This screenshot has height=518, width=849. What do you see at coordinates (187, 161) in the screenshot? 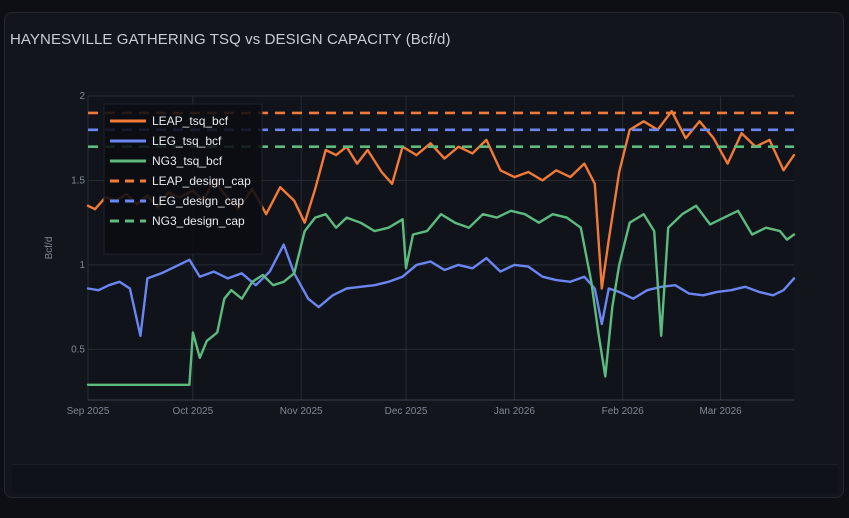
I see `legend-label: NG3_tsq_bcf` at bounding box center [187, 161].